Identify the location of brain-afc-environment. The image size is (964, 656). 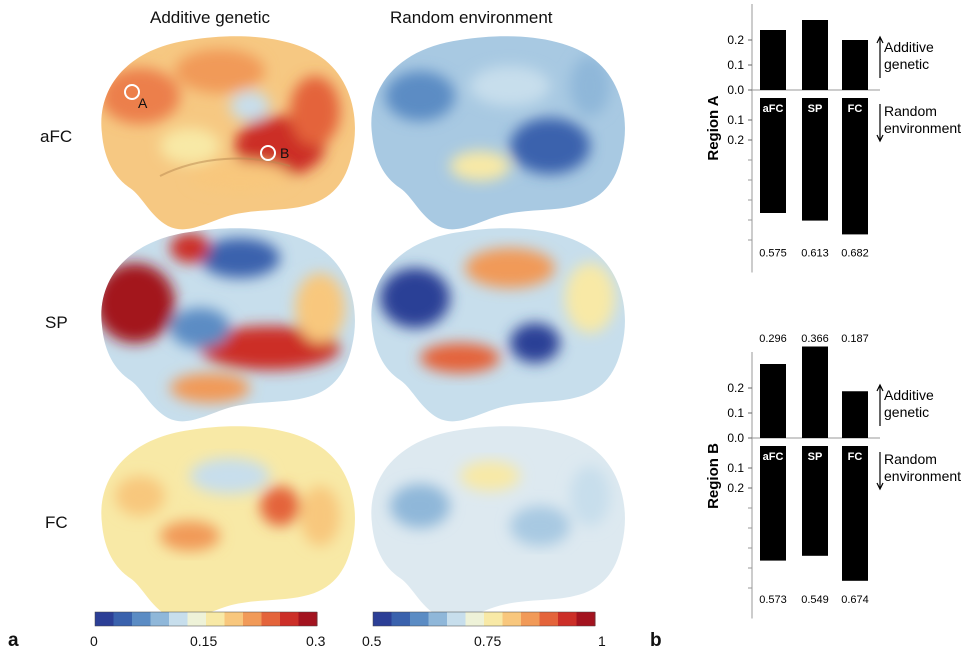
(498, 133).